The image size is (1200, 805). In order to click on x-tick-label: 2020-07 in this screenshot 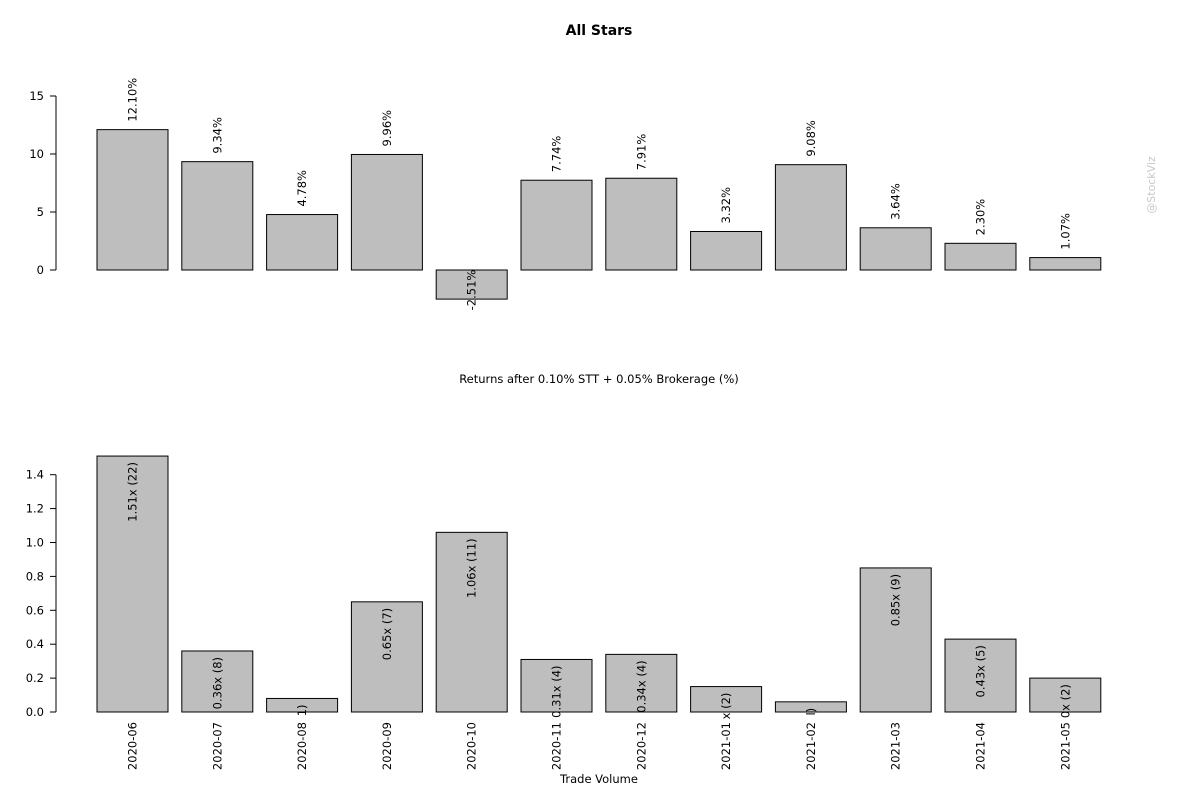, I will do `click(217, 746)`.